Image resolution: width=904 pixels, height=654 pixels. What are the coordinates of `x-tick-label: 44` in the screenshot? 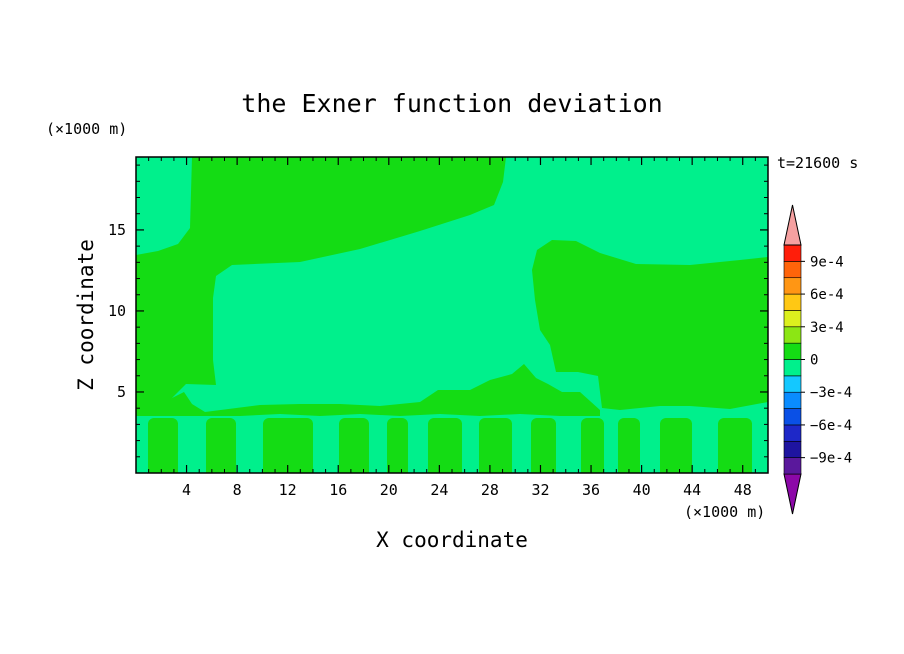 It's located at (692, 490).